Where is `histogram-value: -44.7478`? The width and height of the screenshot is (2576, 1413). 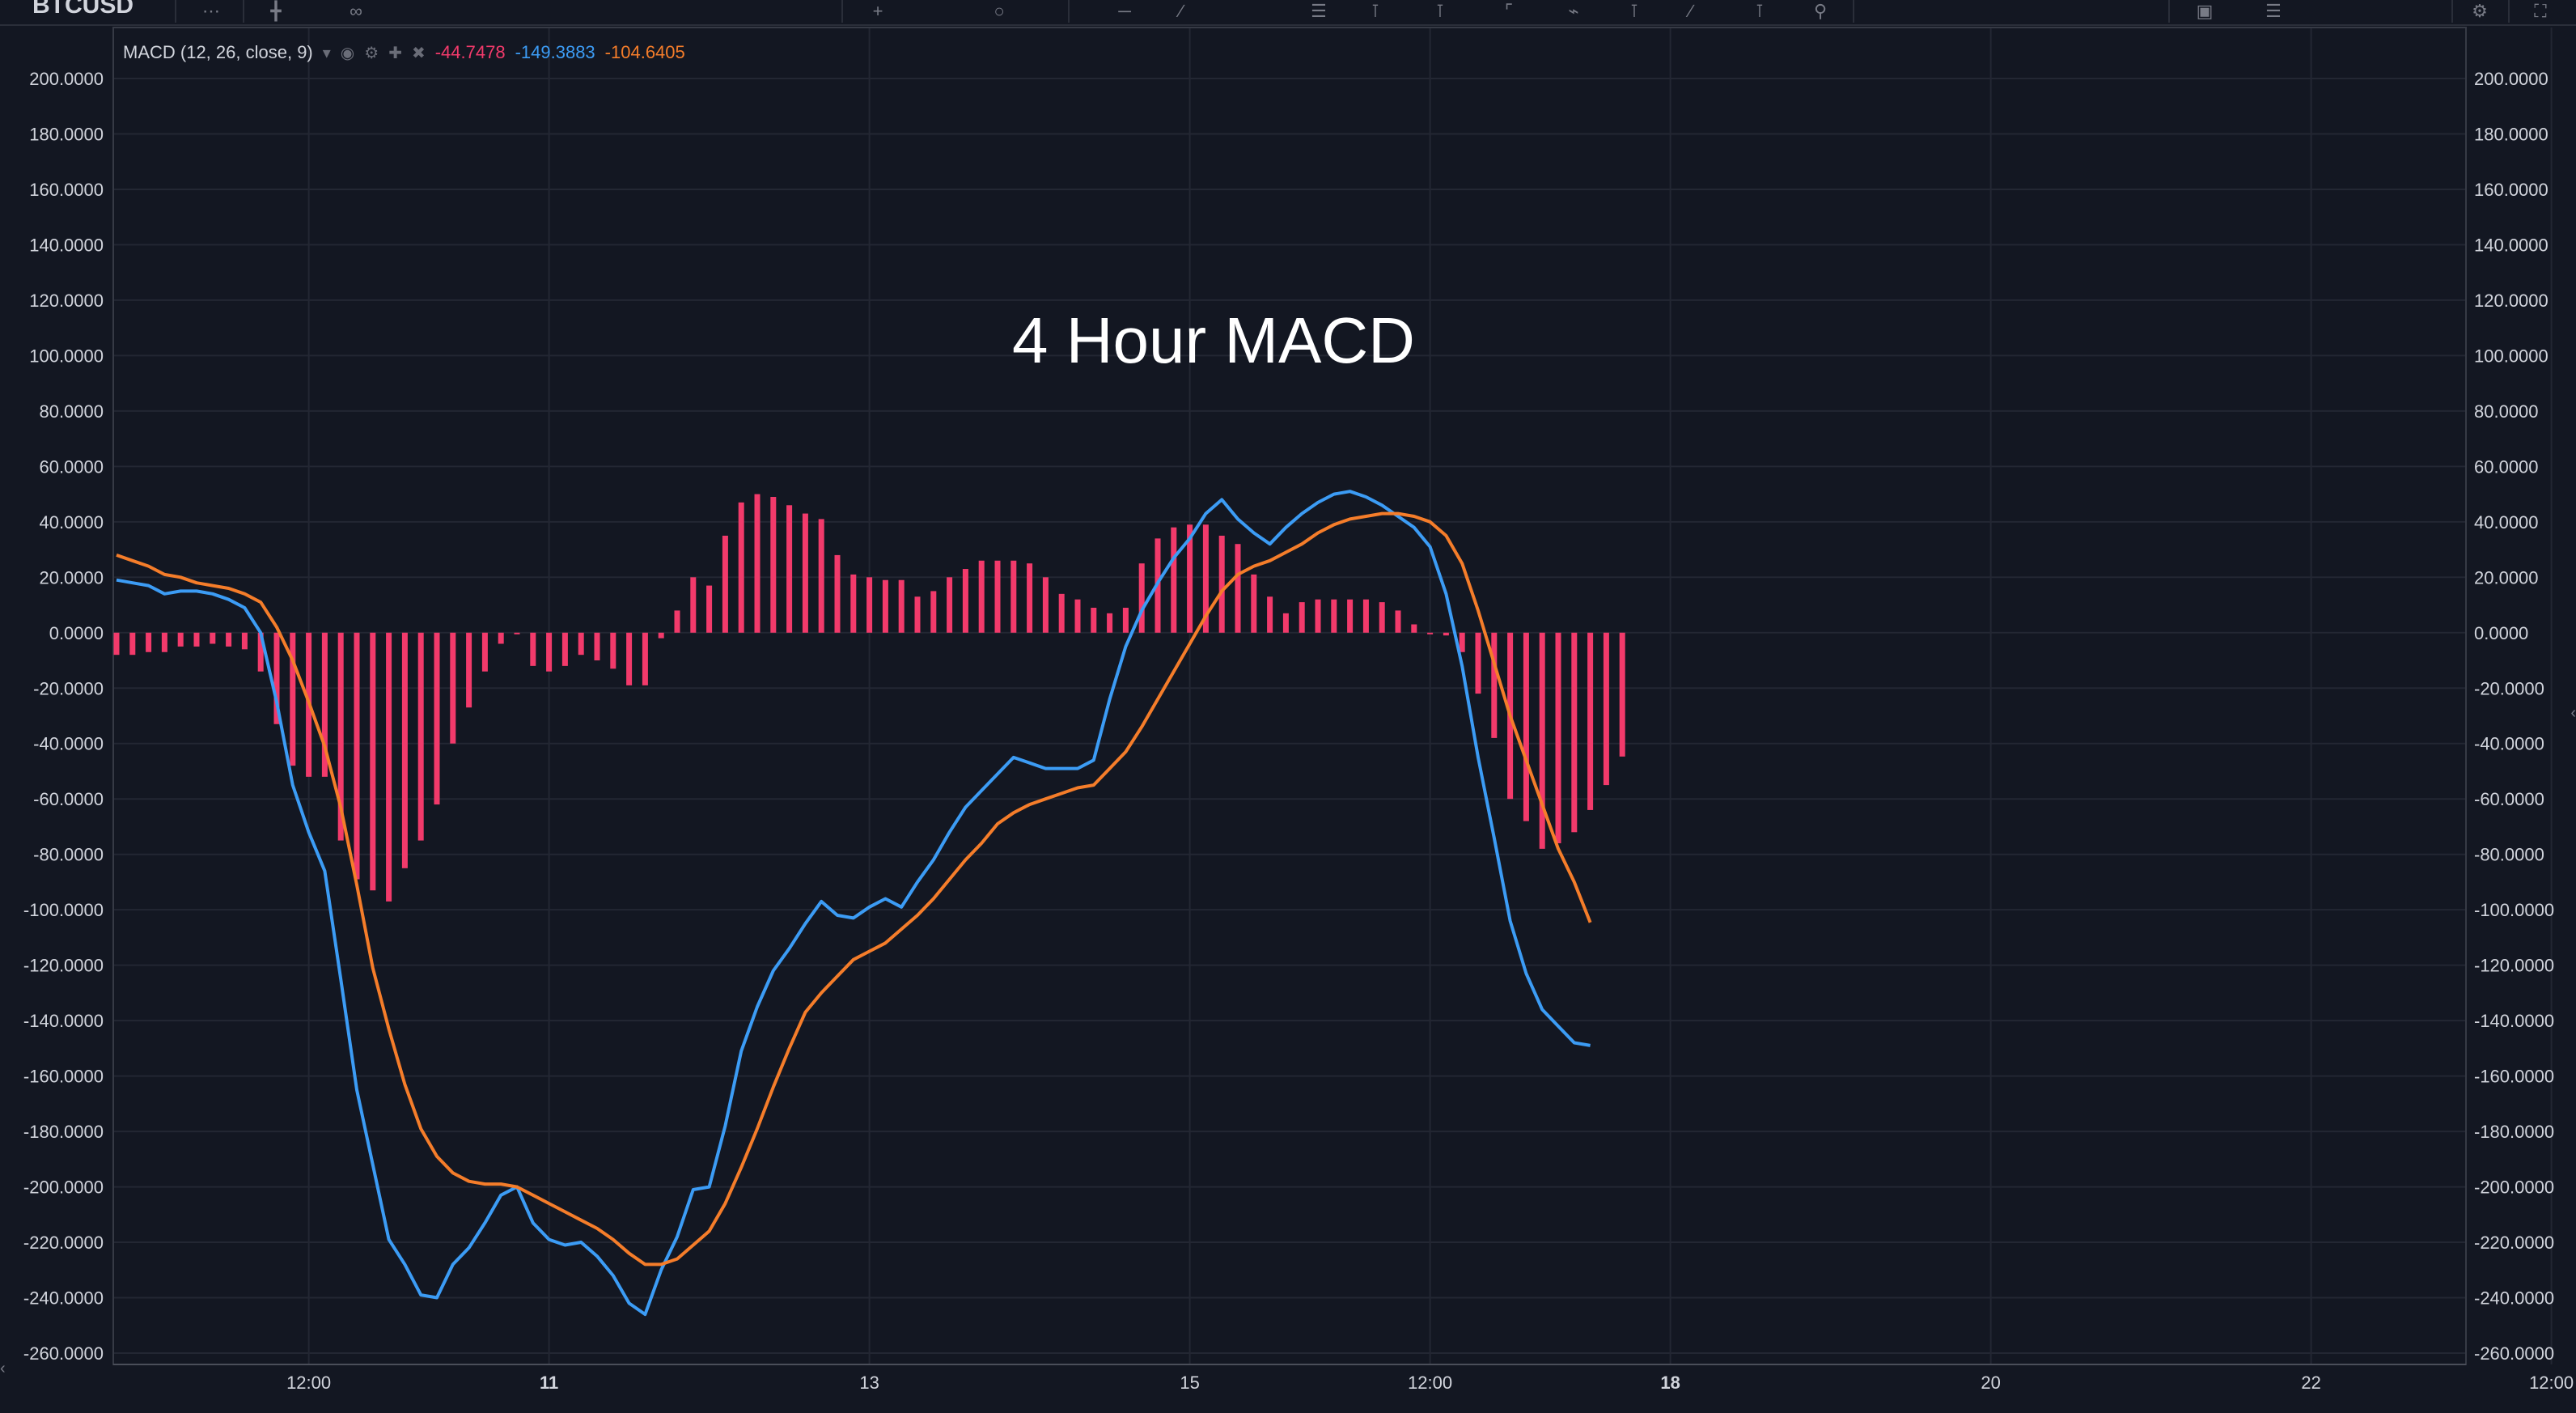 histogram-value: -44.7478 is located at coordinates (470, 52).